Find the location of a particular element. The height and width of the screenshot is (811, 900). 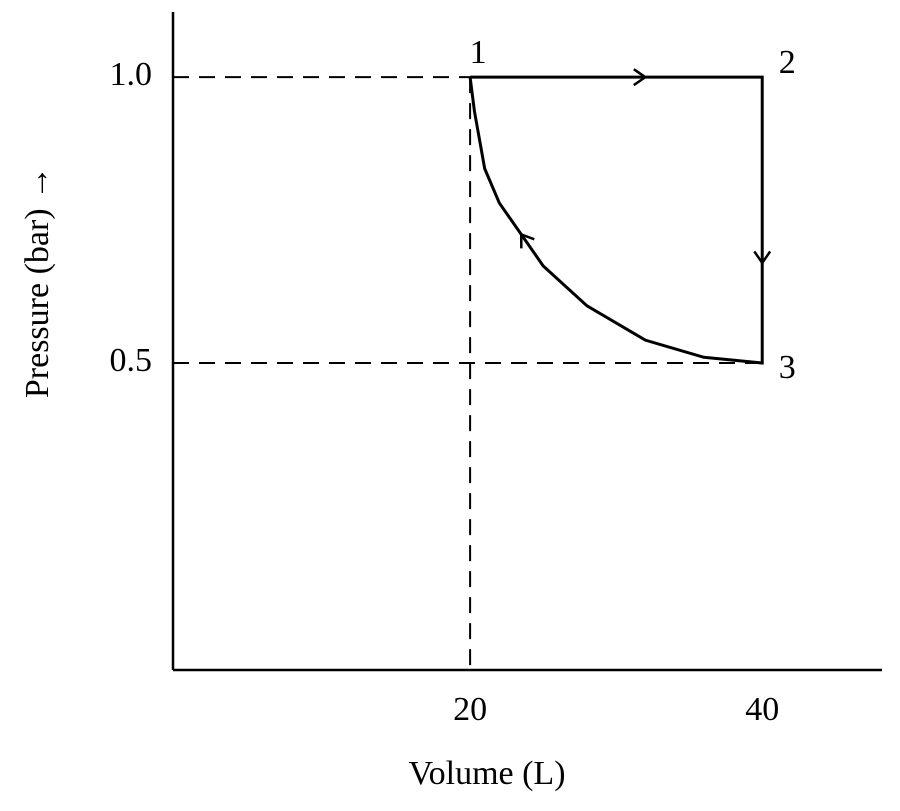

y-tick-label: 0.5 is located at coordinates (131, 360).